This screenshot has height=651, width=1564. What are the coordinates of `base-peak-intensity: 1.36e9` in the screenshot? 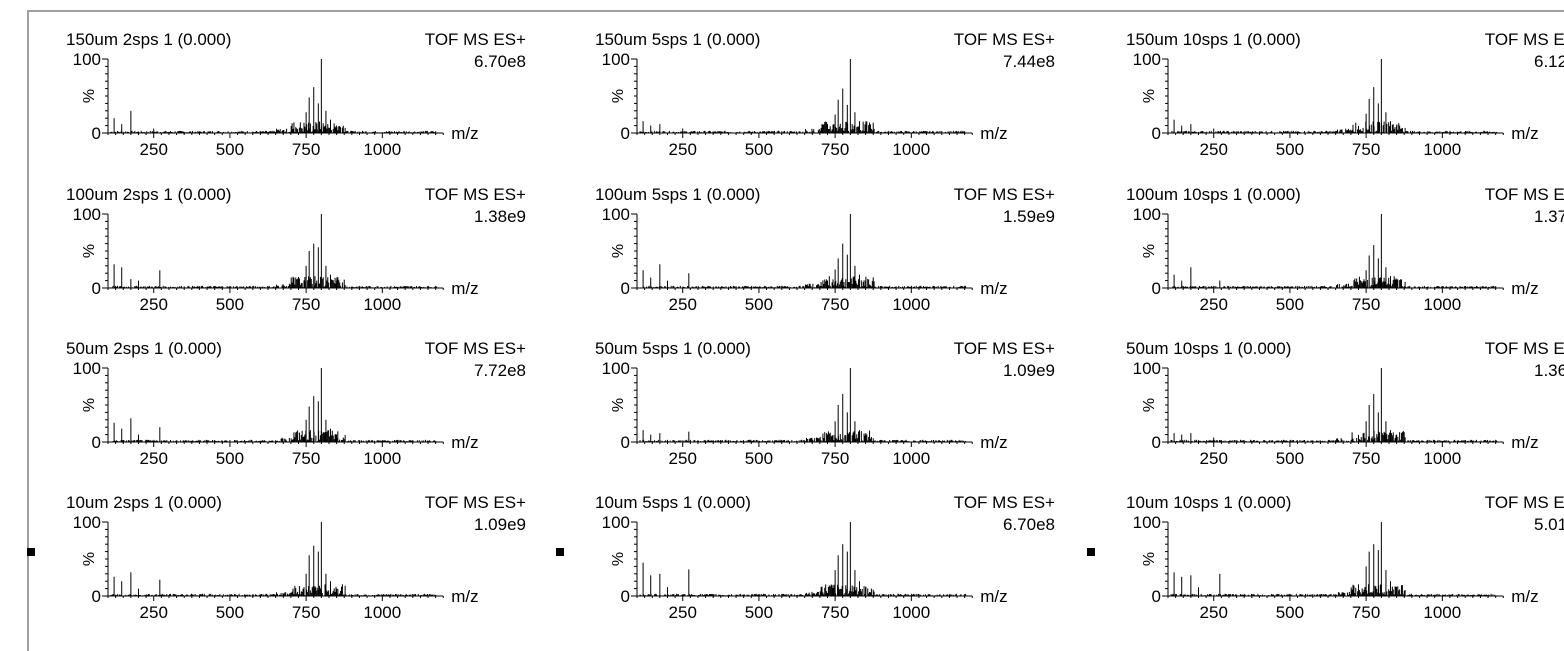 It's located at (1549, 370).